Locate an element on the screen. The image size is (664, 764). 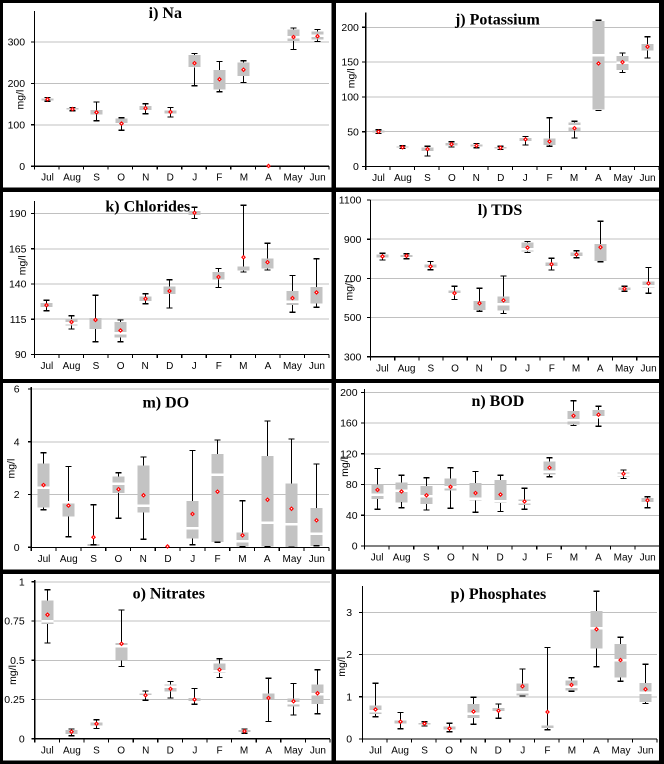
svg-text: 80 is located at coordinates (351, 485).